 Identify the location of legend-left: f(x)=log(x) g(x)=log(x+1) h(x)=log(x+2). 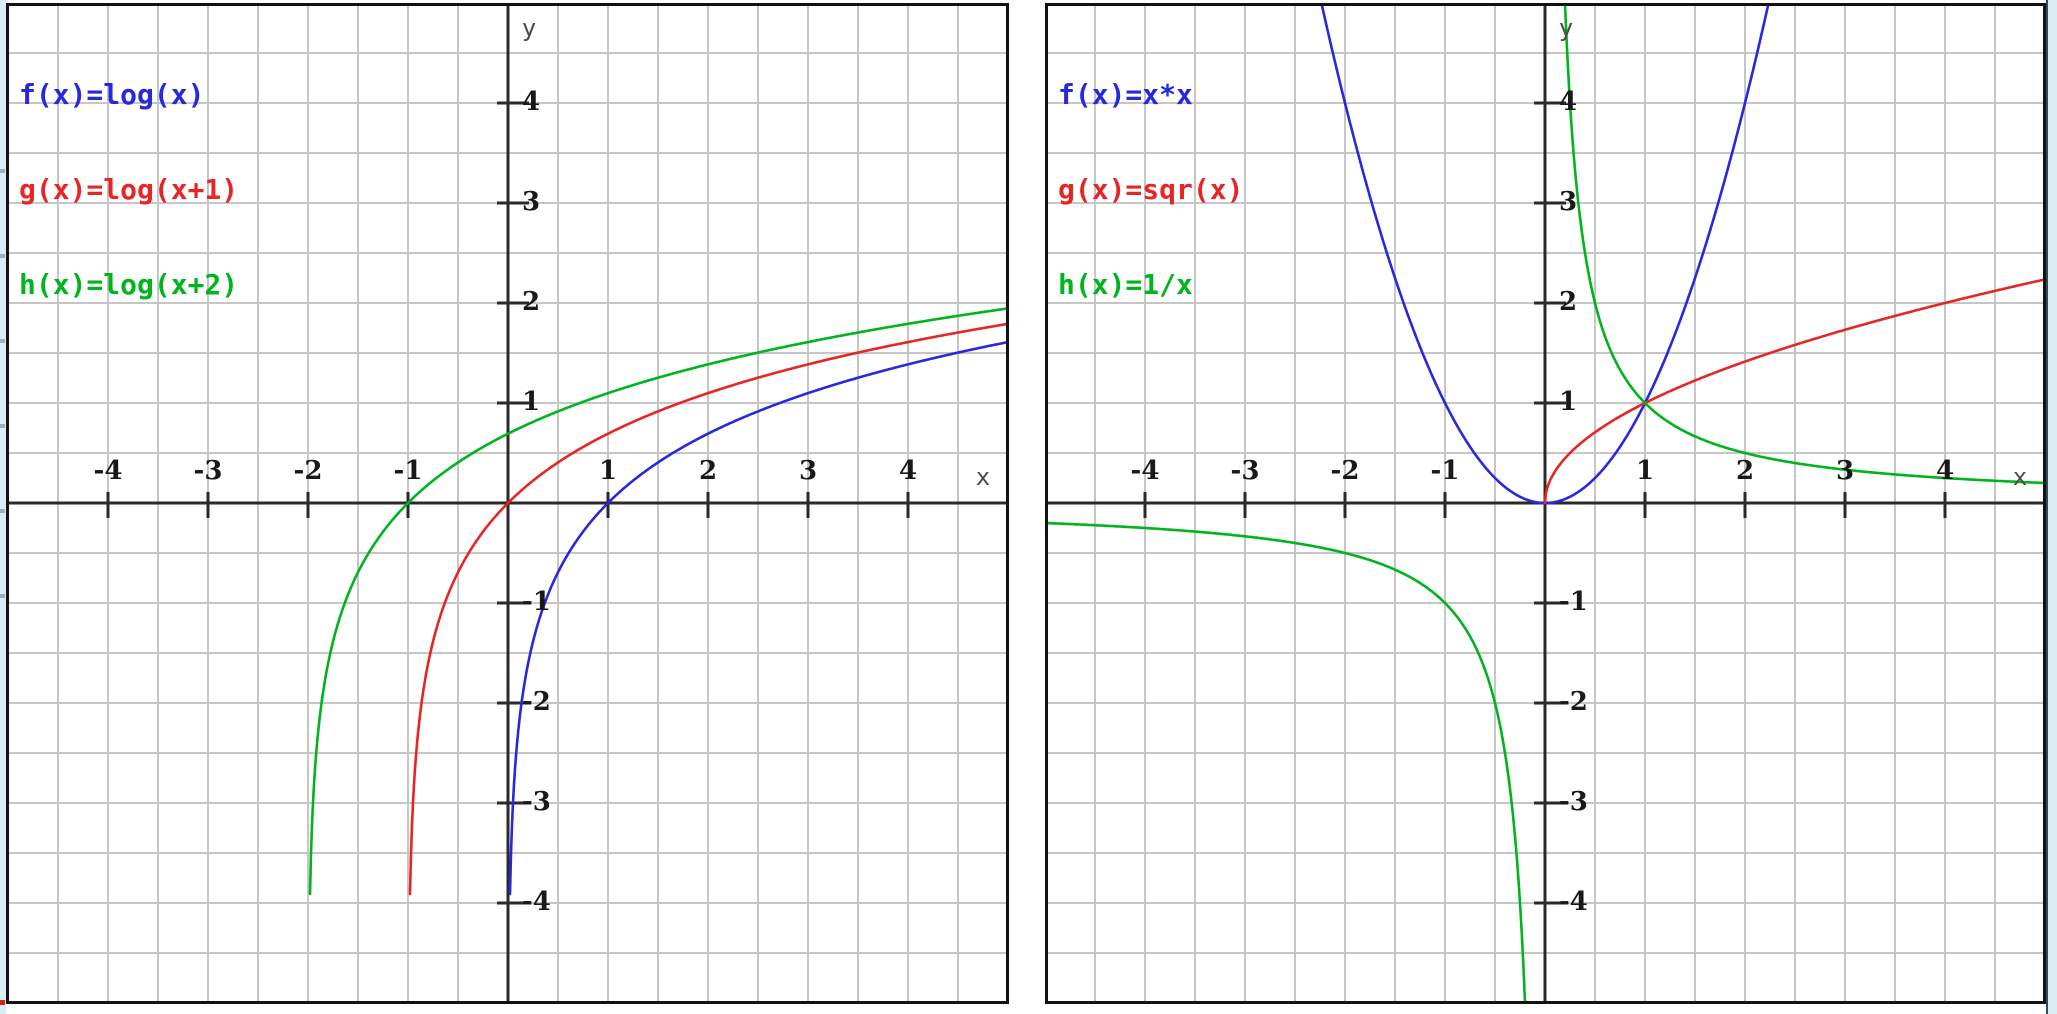
(128, 187).